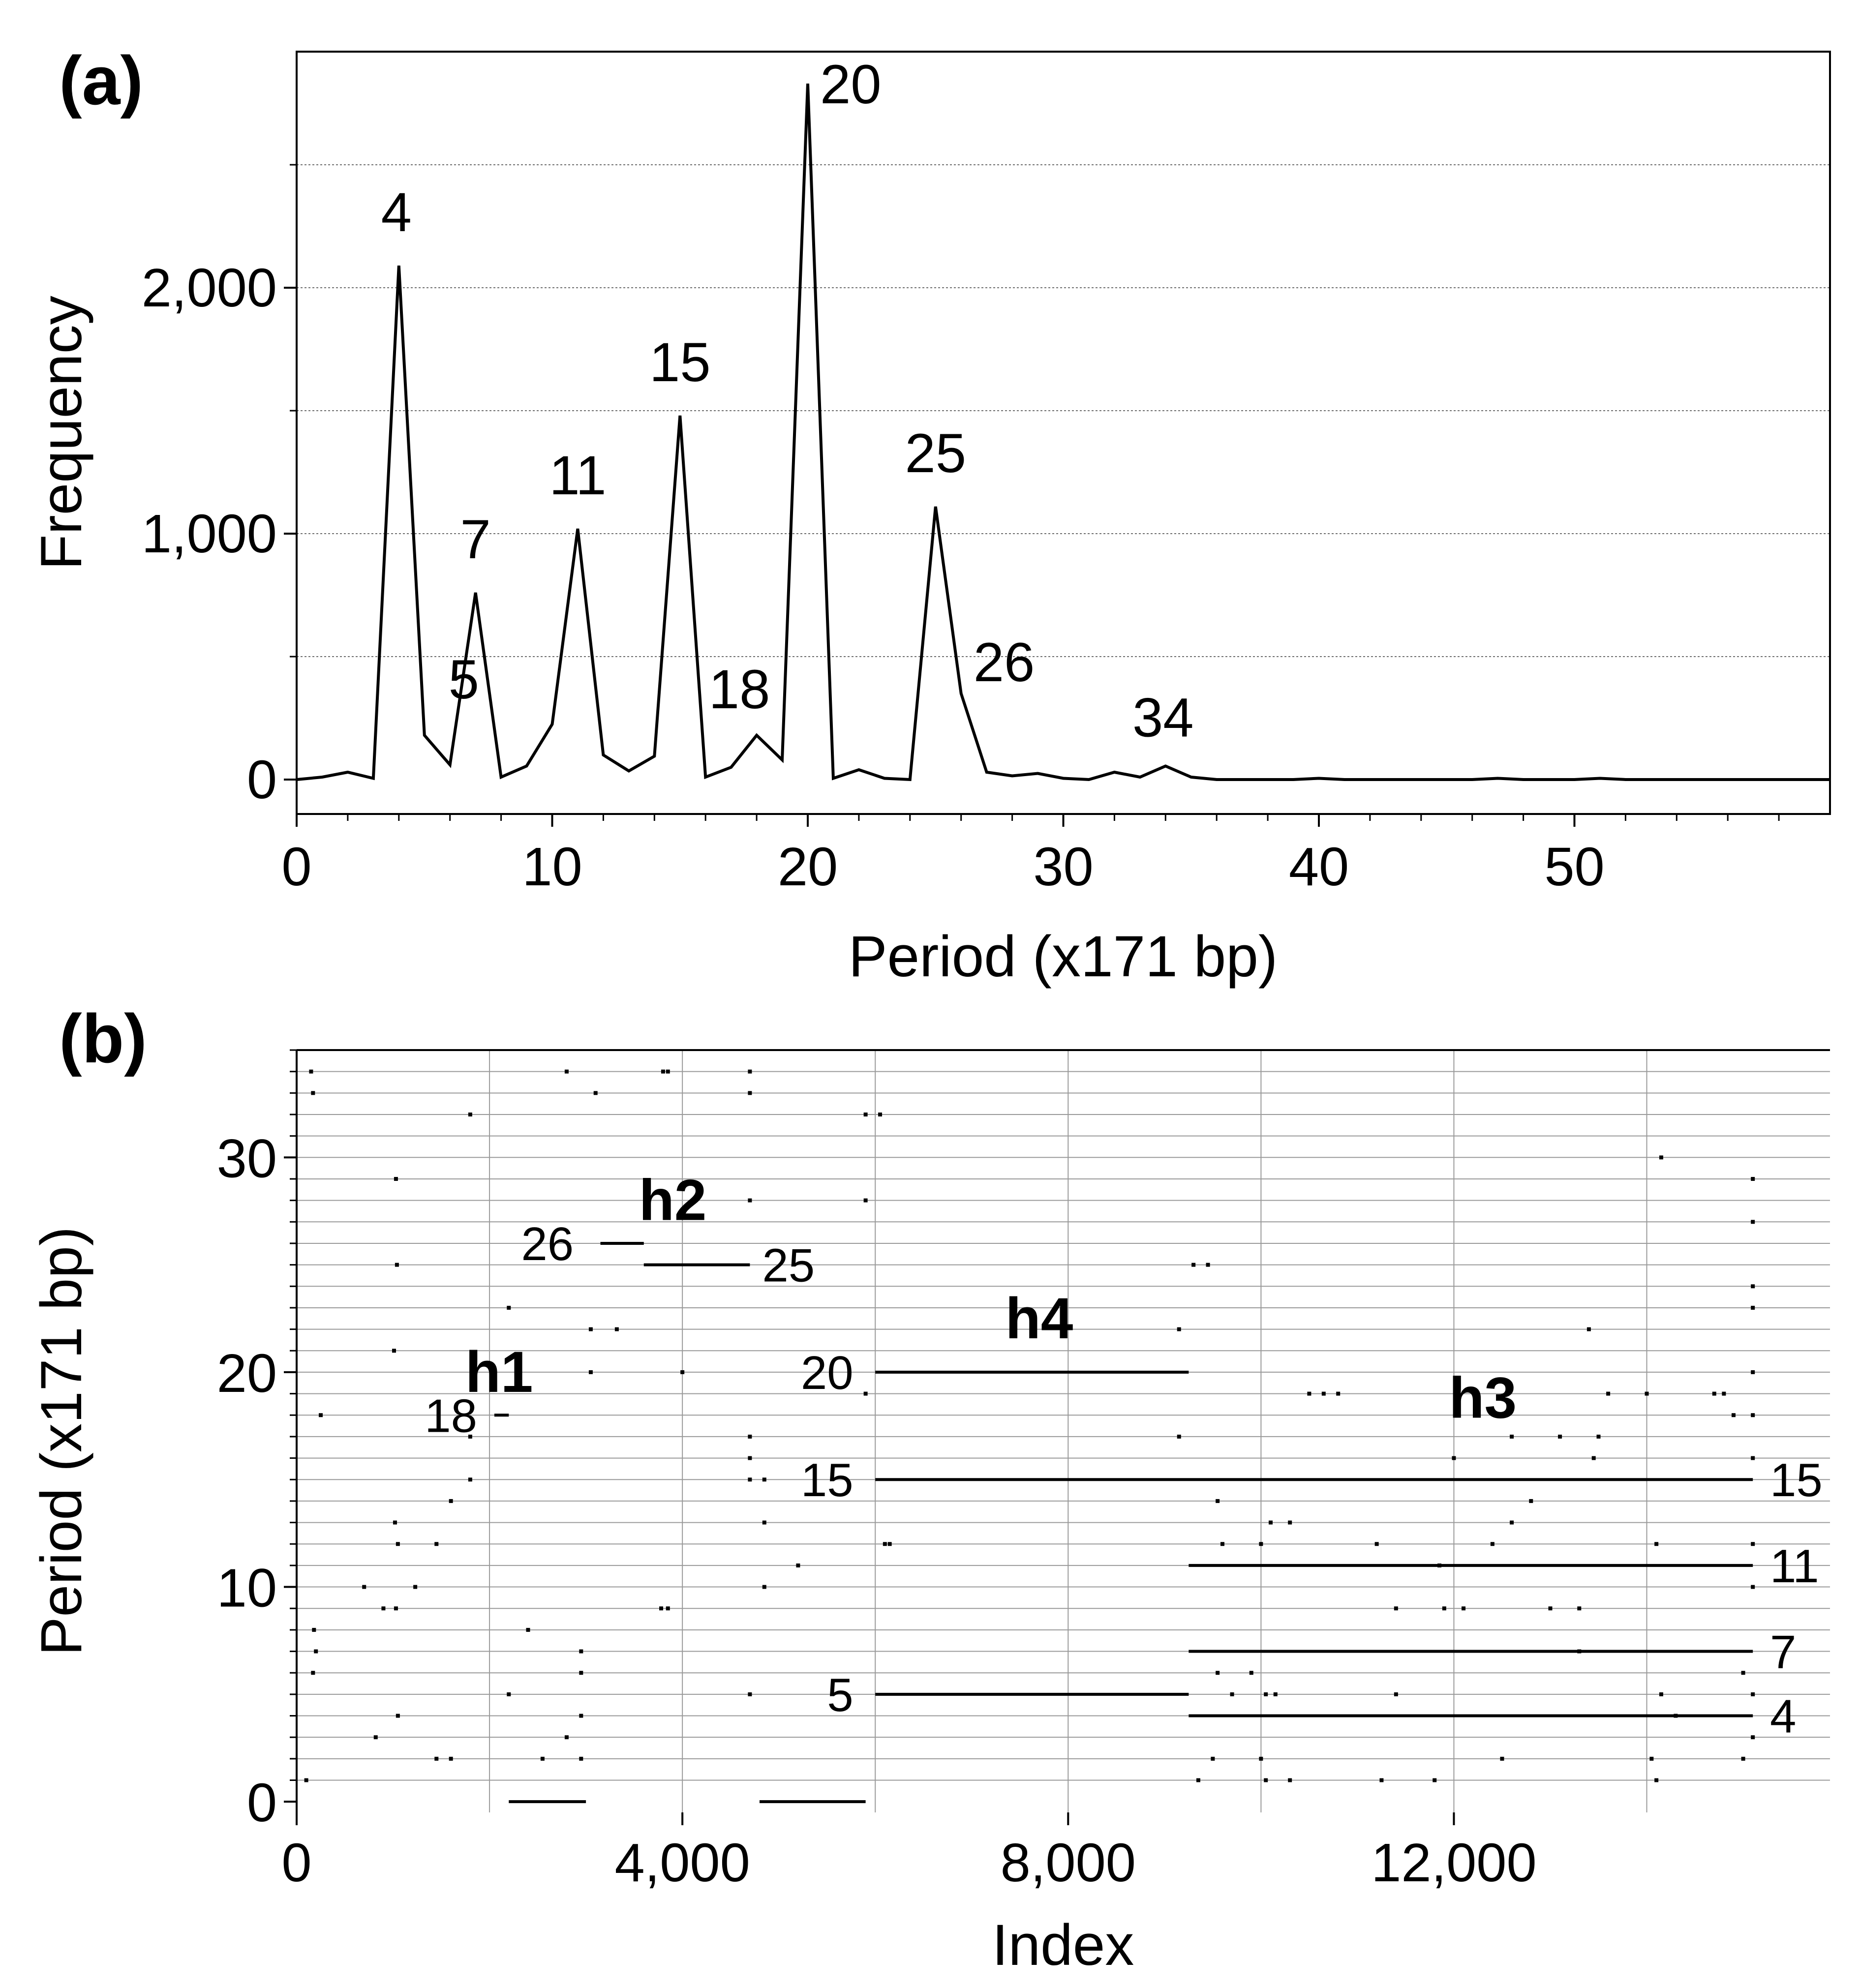  I want to click on x-tick-label: 10, so click(552, 867).